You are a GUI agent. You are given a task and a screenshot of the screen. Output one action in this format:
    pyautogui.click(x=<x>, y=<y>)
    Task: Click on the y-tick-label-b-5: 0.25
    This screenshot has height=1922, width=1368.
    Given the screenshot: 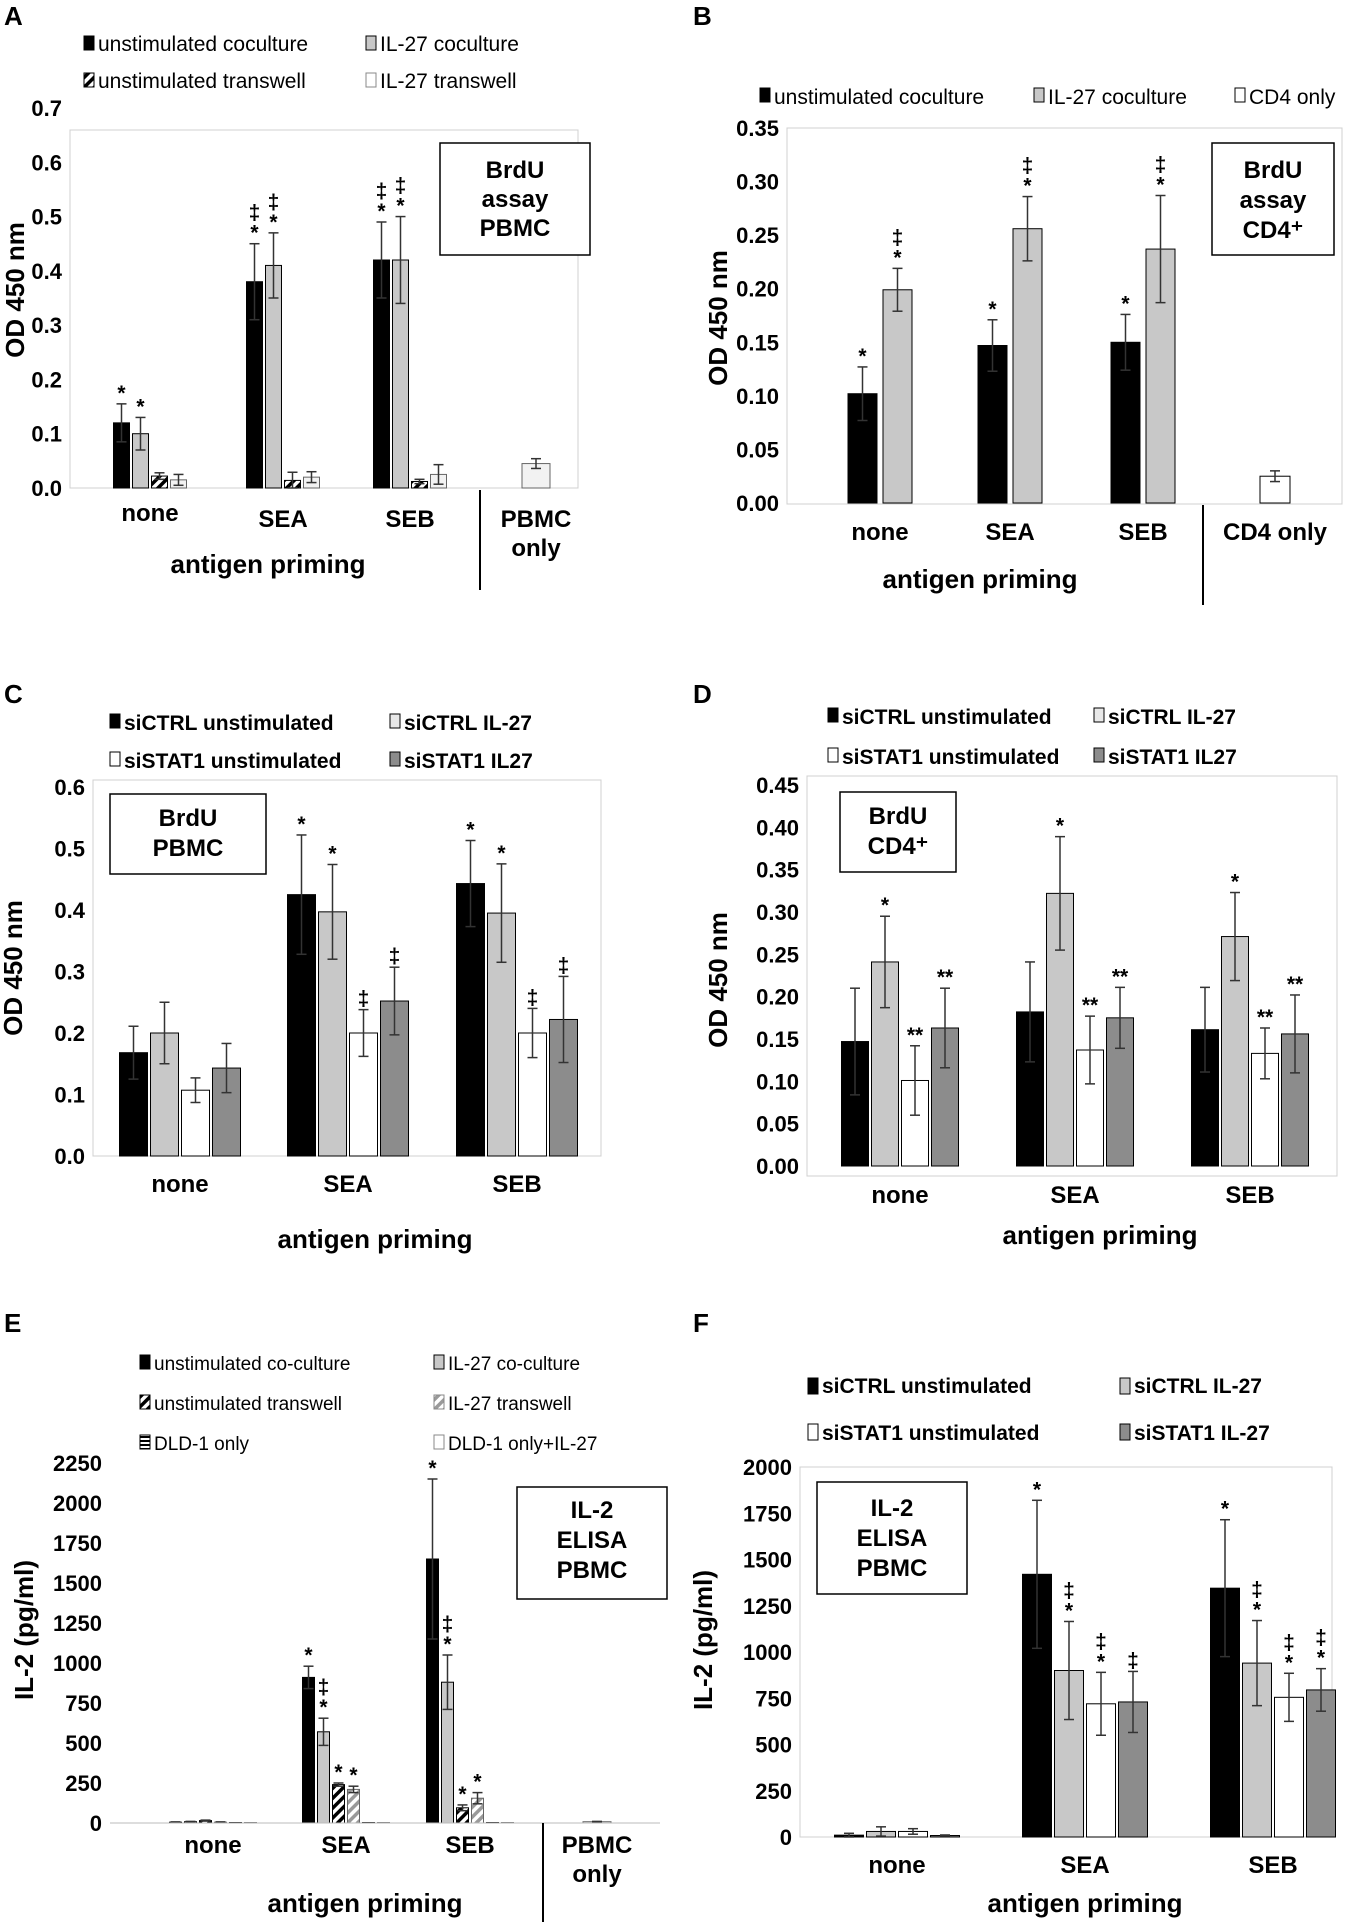 What is the action you would take?
    pyautogui.click(x=757, y=235)
    